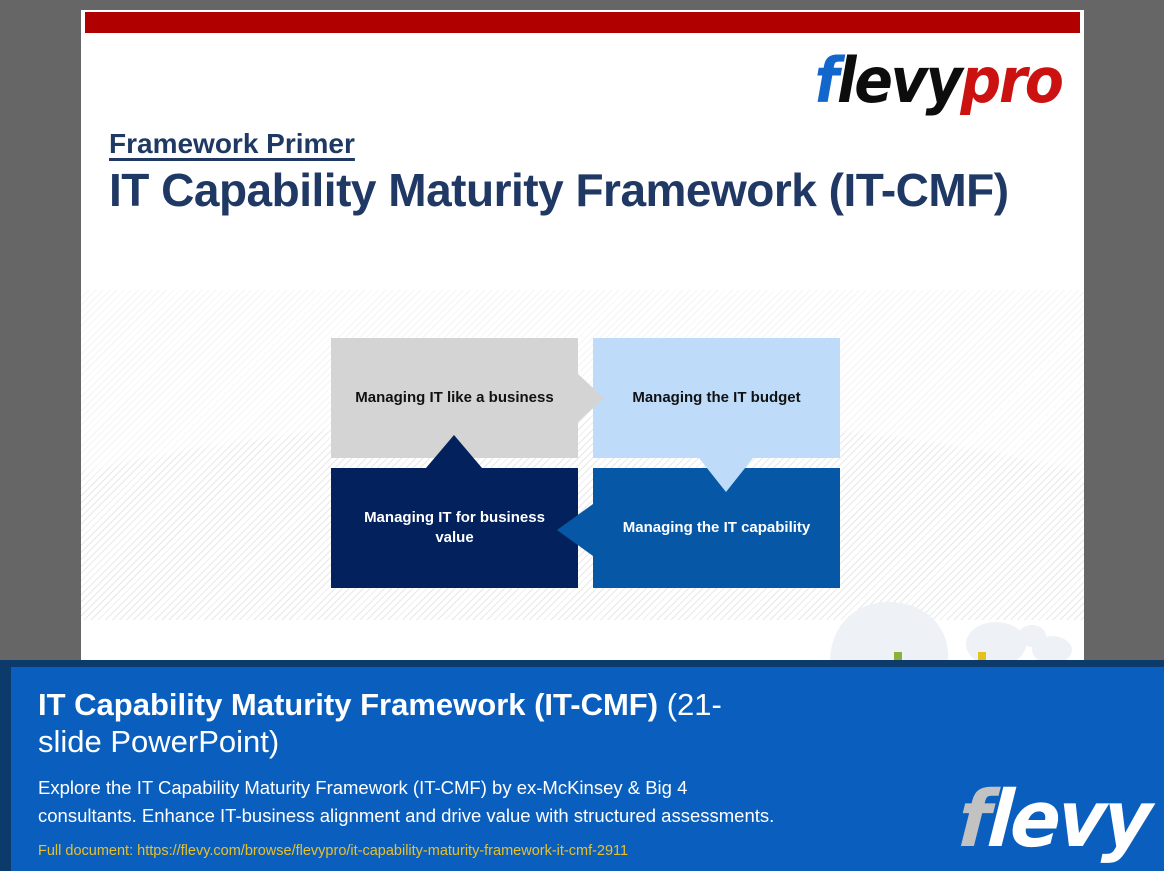 The image size is (1164, 871). I want to click on arrow-down-icon, so click(726, 475).